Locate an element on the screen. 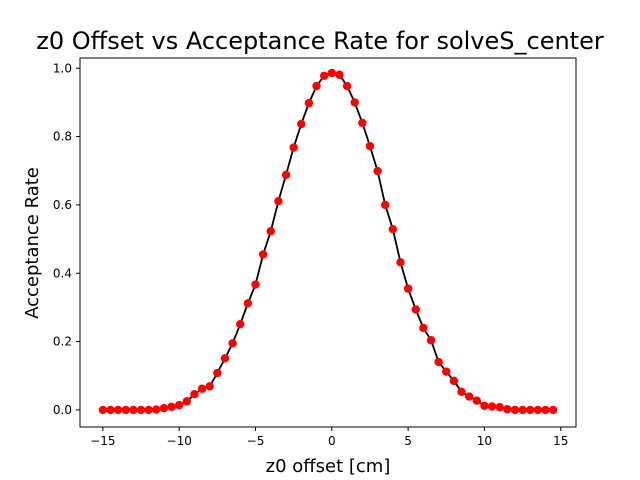 This screenshot has height=480, width=640. y-tick-label: 0.6 is located at coordinates (62, 205).